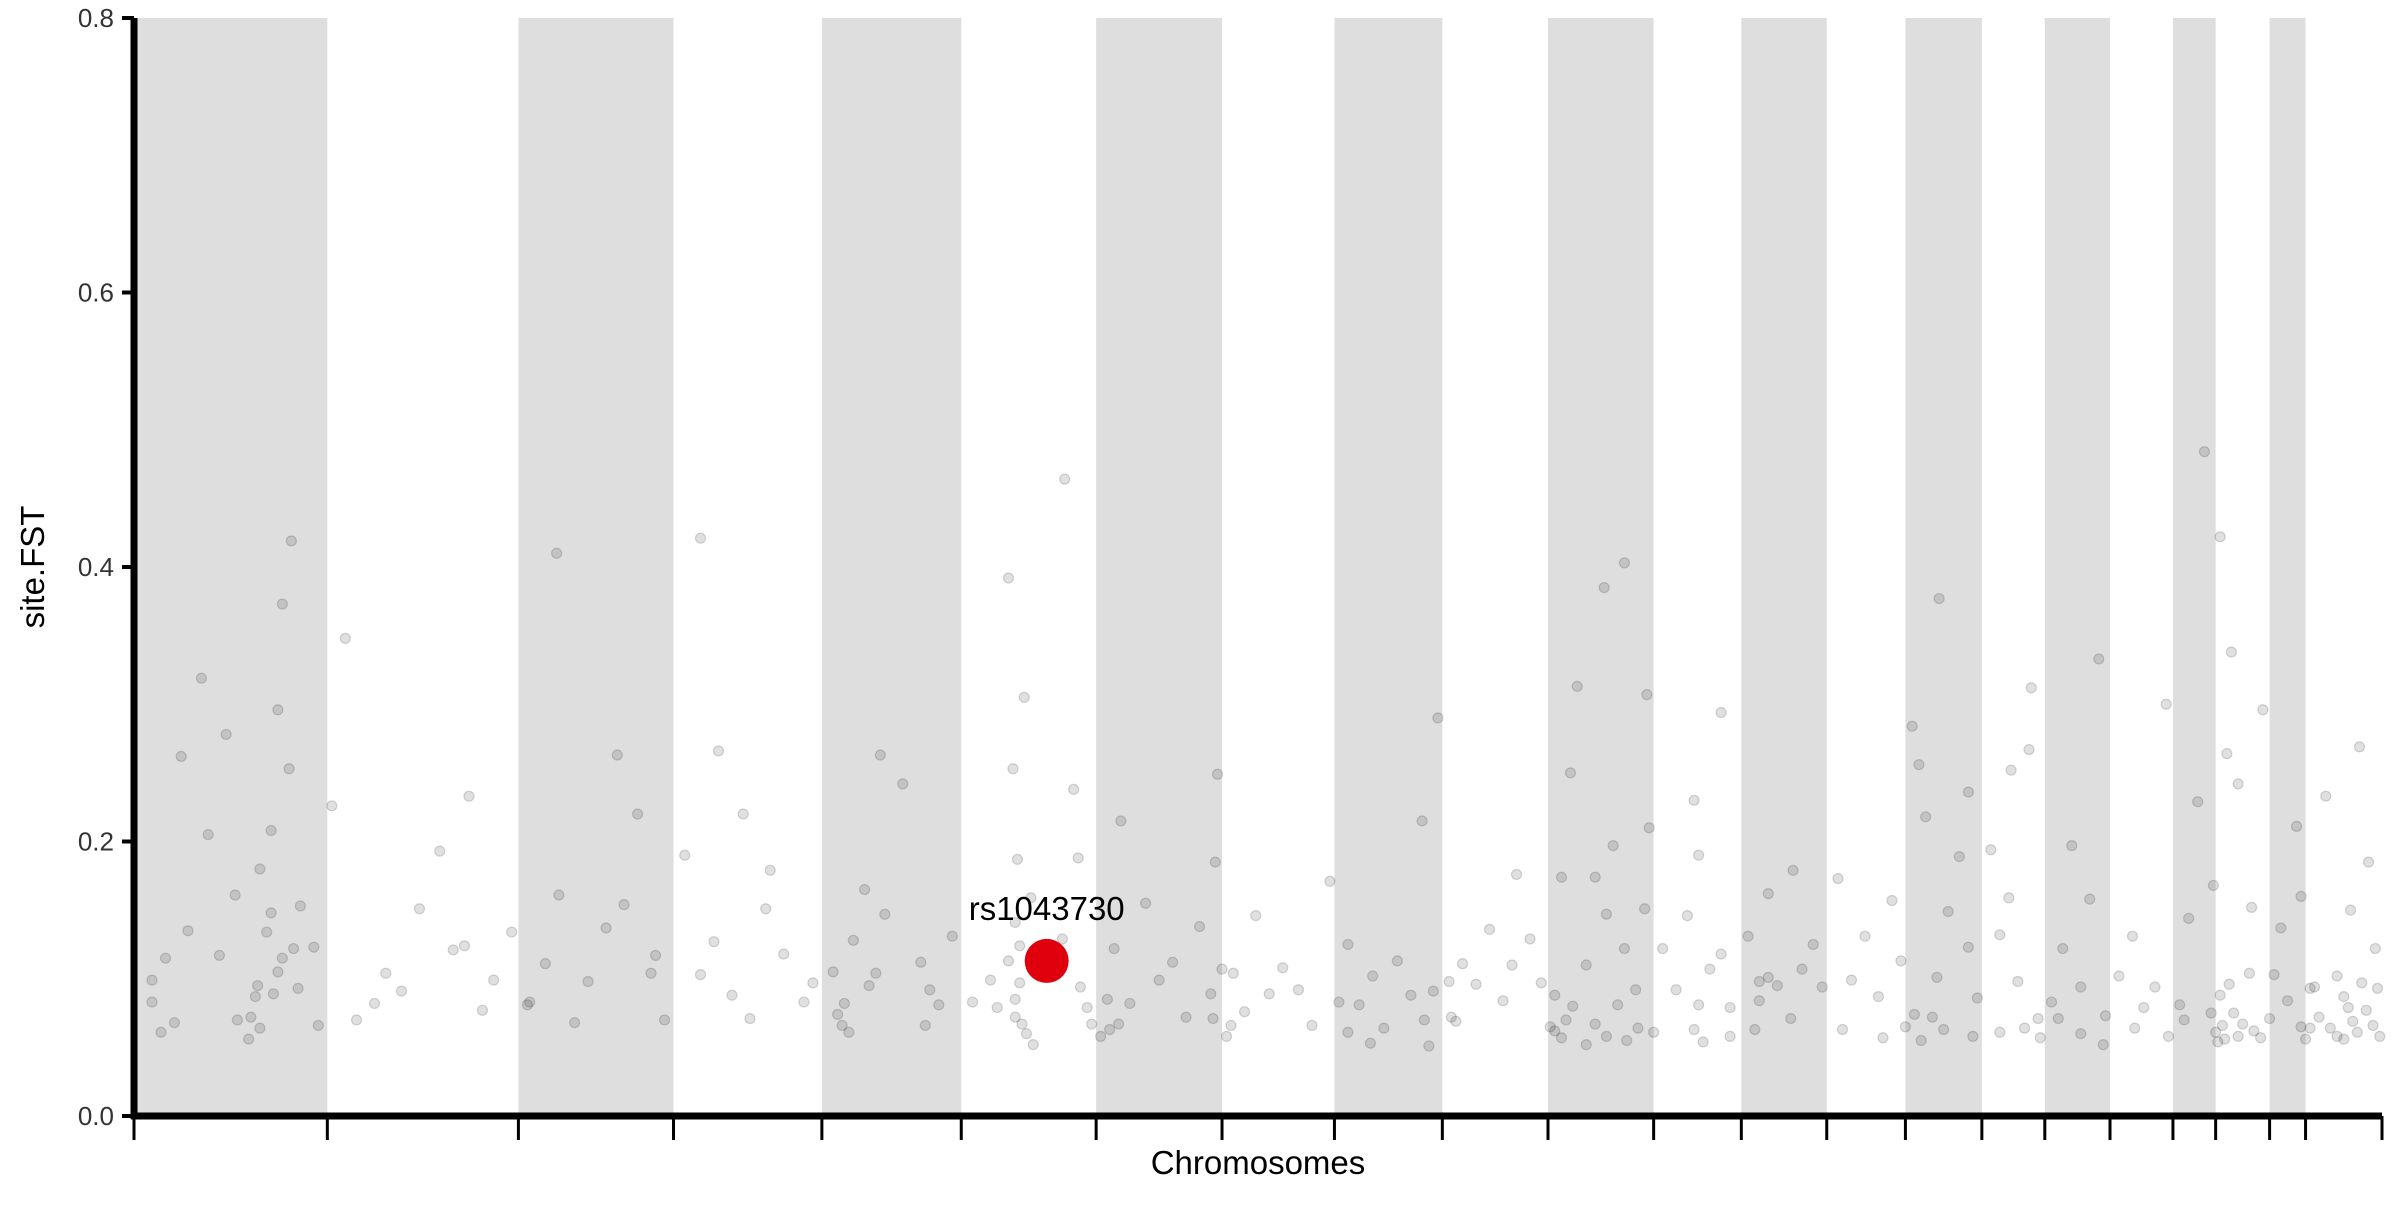  I want to click on y-tick-label: 0.8, so click(96, 18).